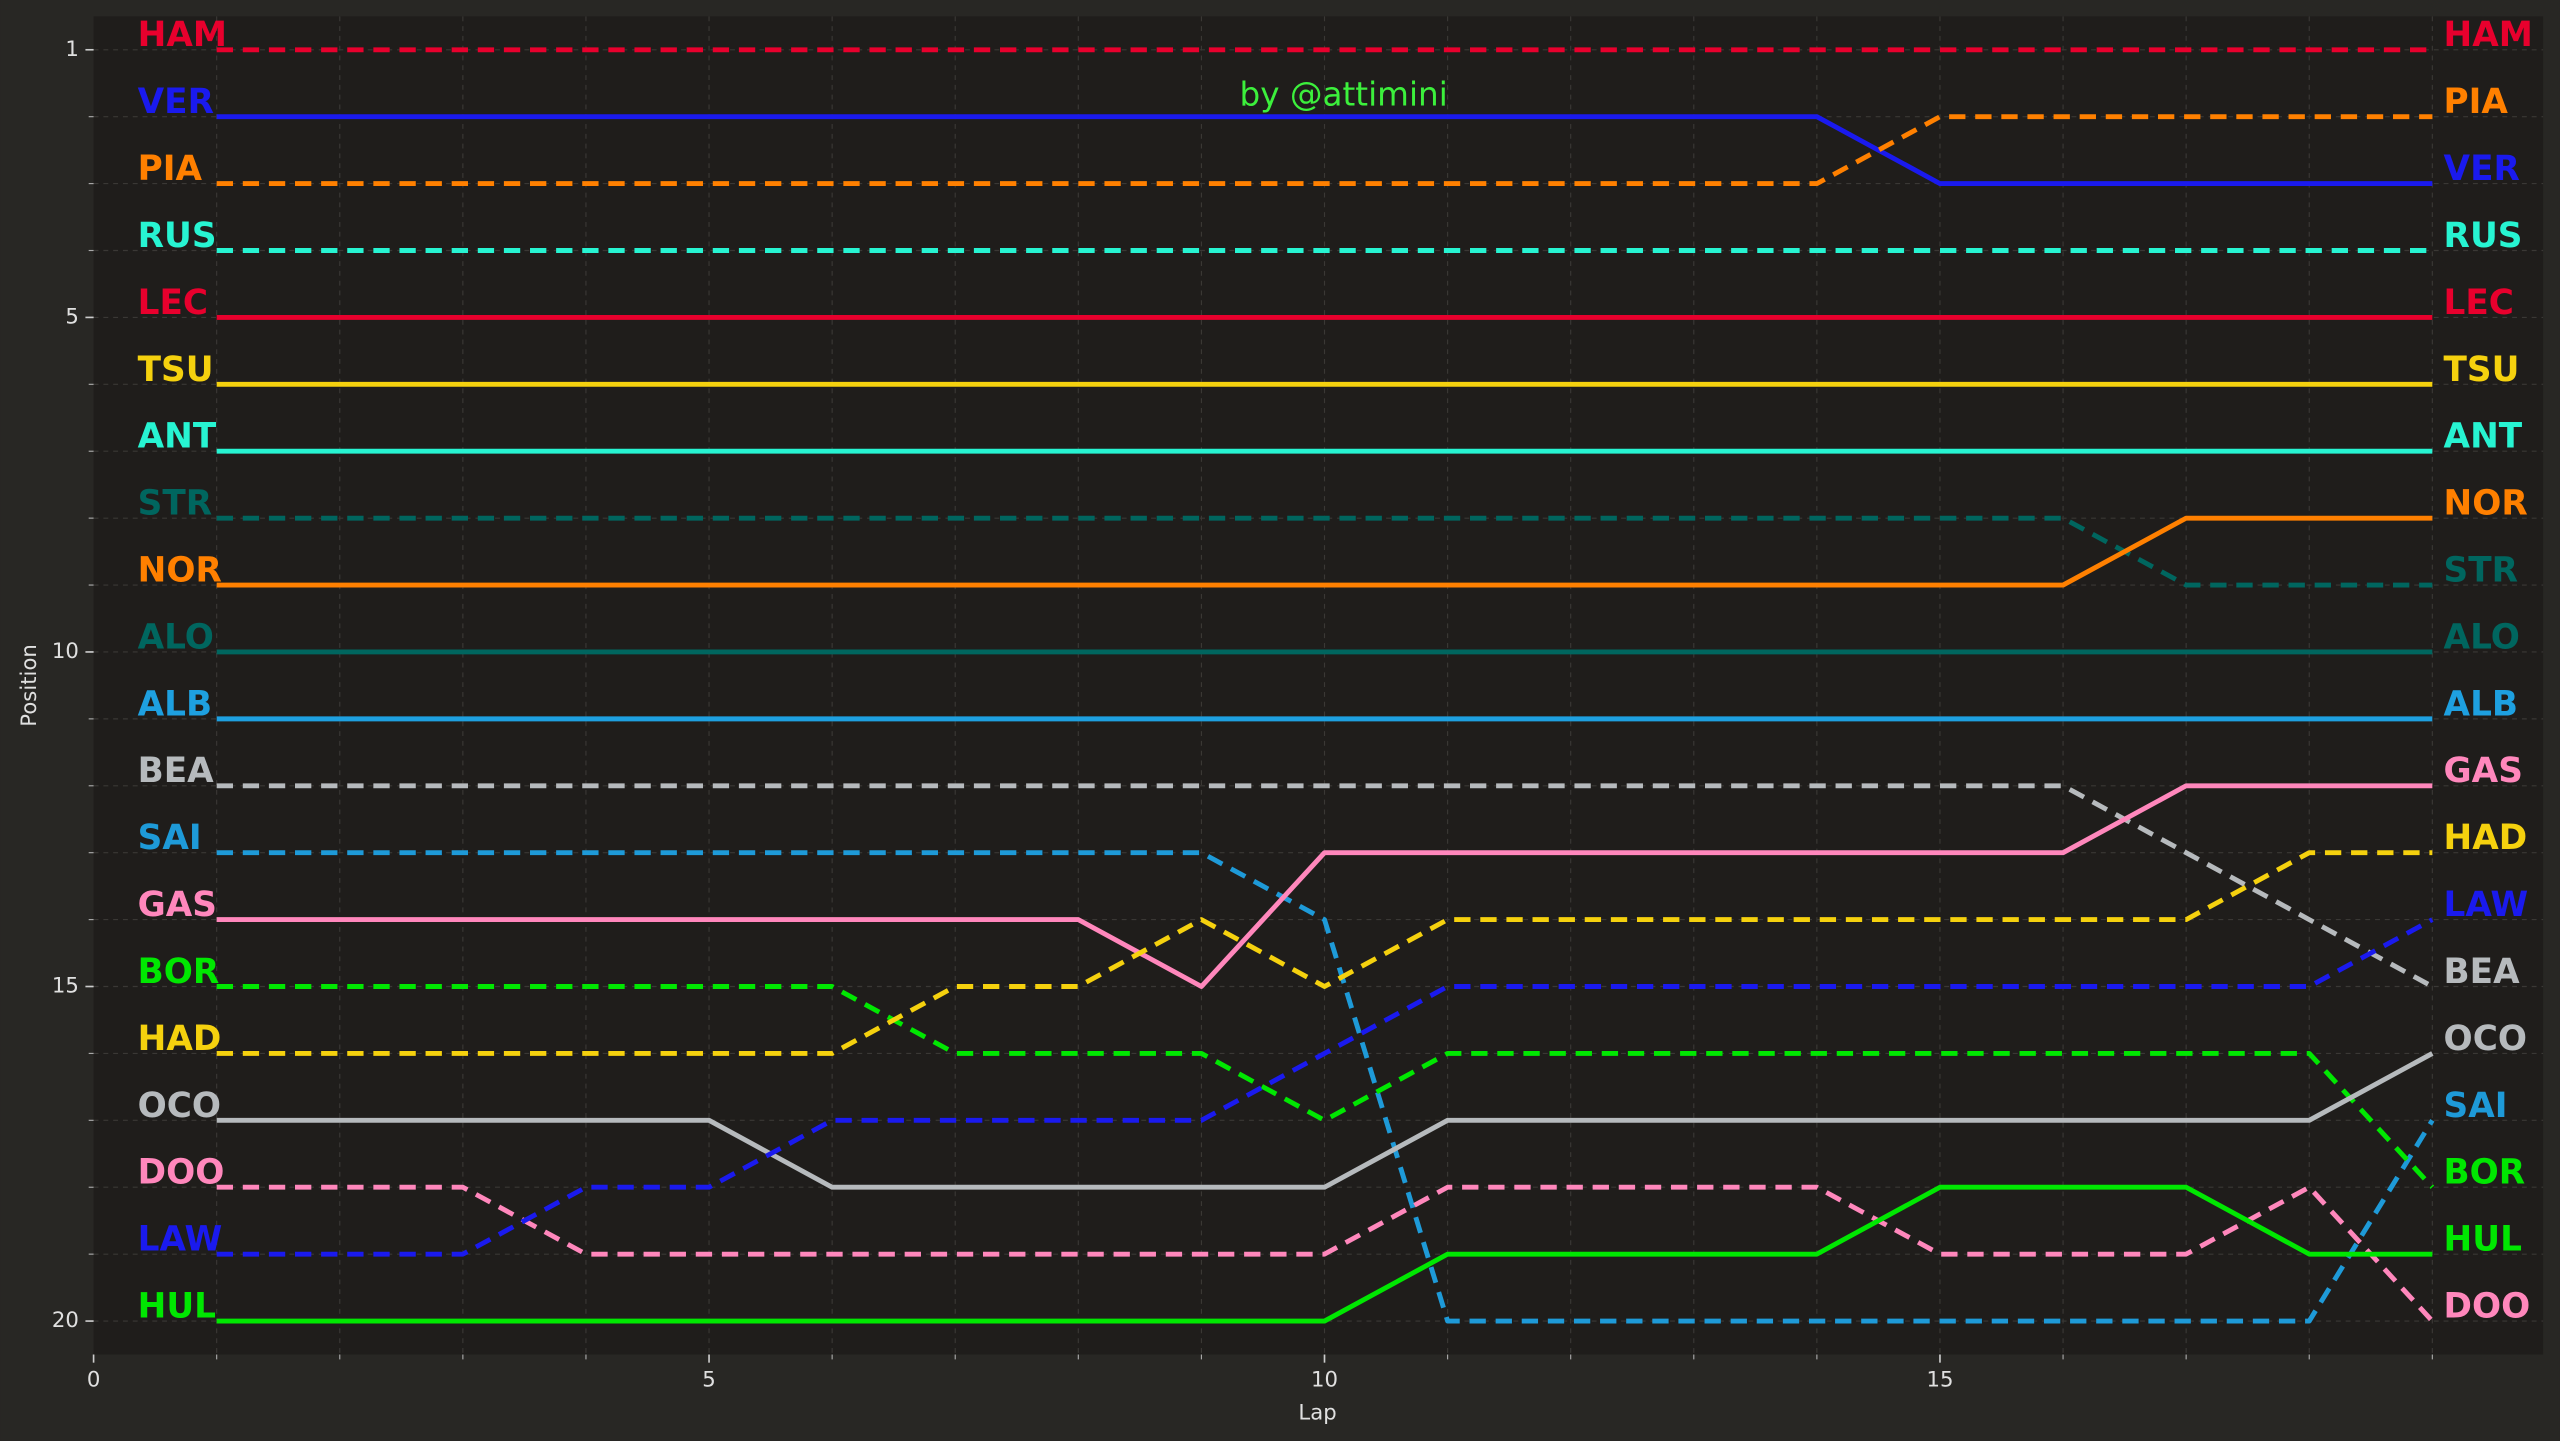 The height and width of the screenshot is (1441, 2560). What do you see at coordinates (1324, 1380) in the screenshot?
I see `x-tick-label: 10` at bounding box center [1324, 1380].